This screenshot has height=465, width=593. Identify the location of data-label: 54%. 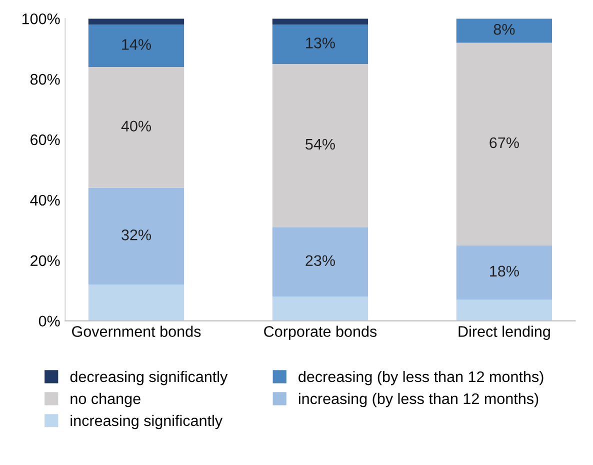
(320, 144).